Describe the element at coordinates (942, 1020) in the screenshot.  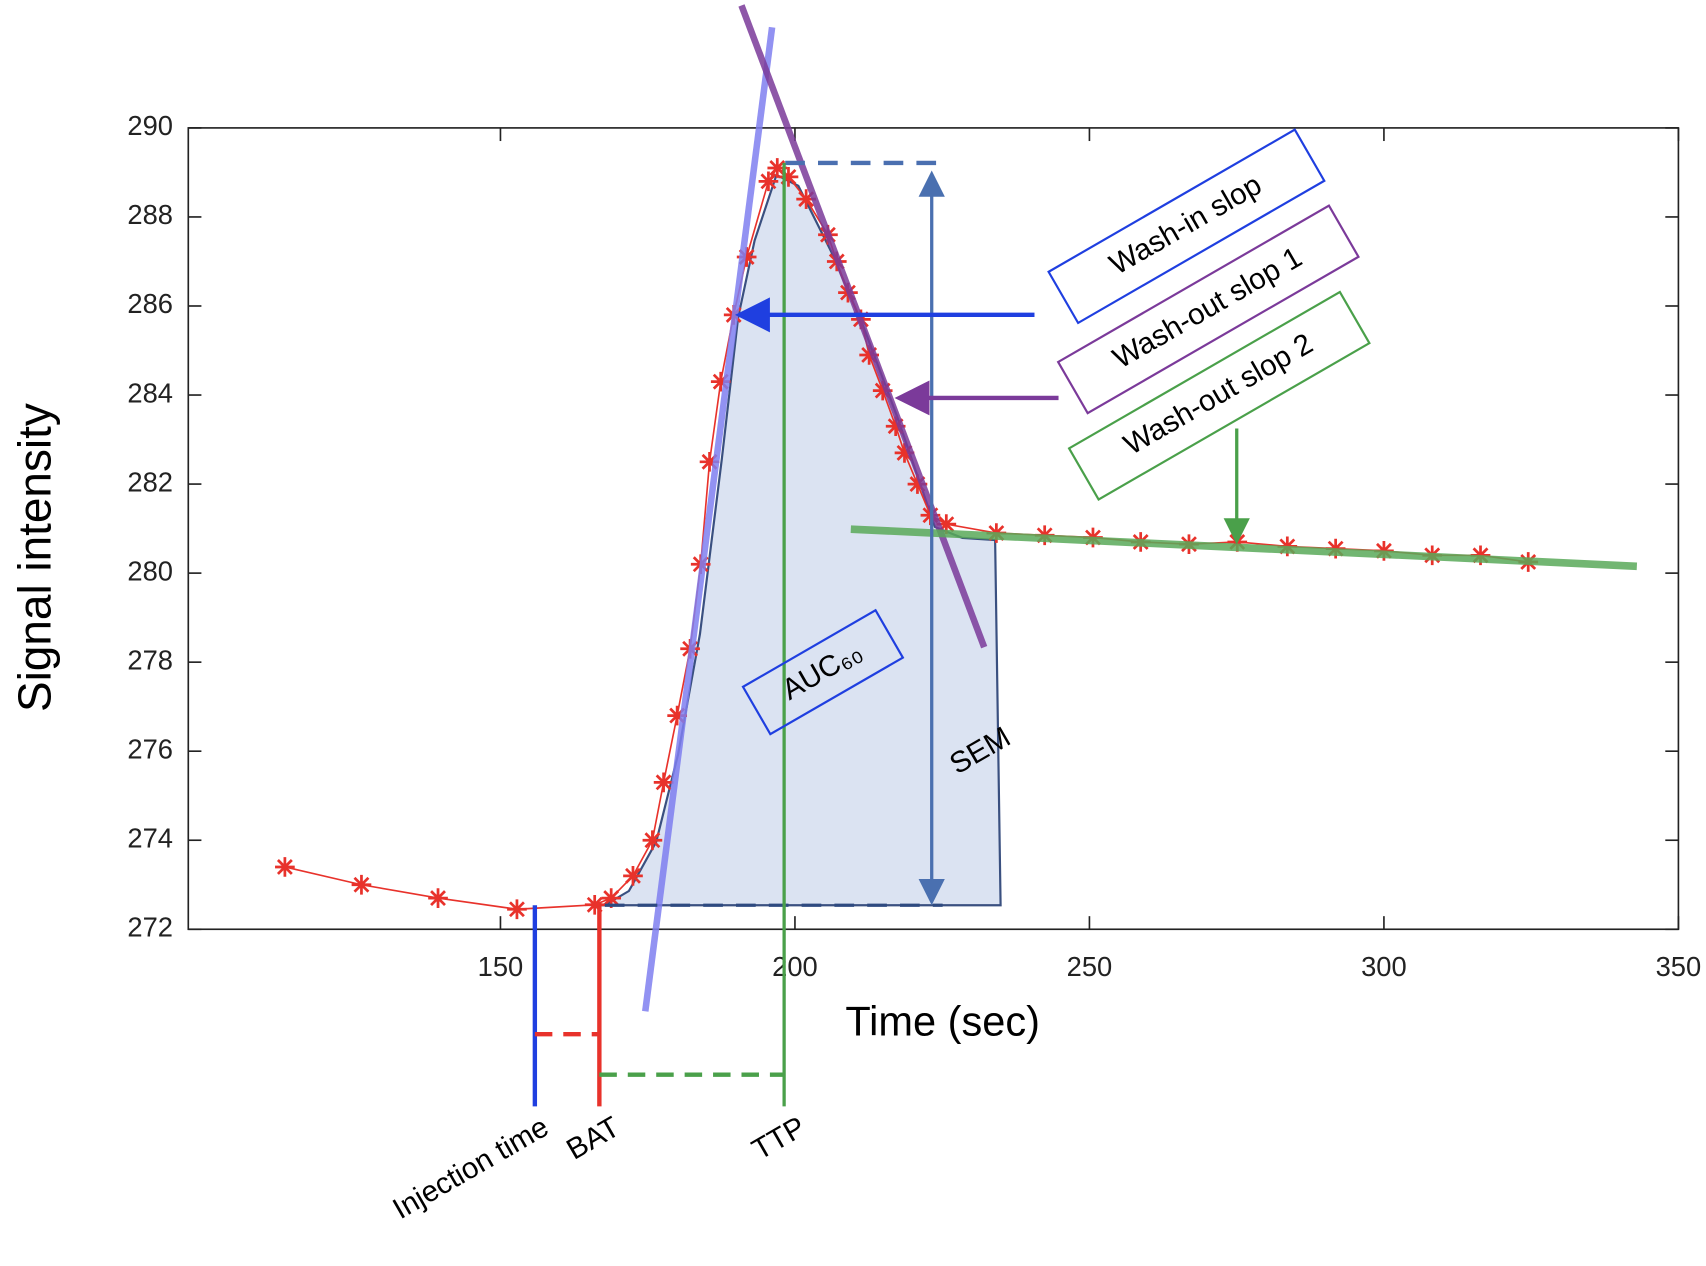
I see `x-axis-label: Time (sec)` at that location.